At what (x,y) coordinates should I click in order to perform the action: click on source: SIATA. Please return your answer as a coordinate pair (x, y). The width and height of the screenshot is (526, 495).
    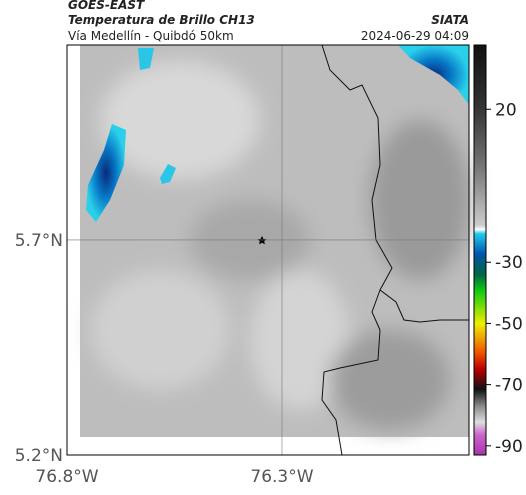
    Looking at the image, I should click on (450, 20).